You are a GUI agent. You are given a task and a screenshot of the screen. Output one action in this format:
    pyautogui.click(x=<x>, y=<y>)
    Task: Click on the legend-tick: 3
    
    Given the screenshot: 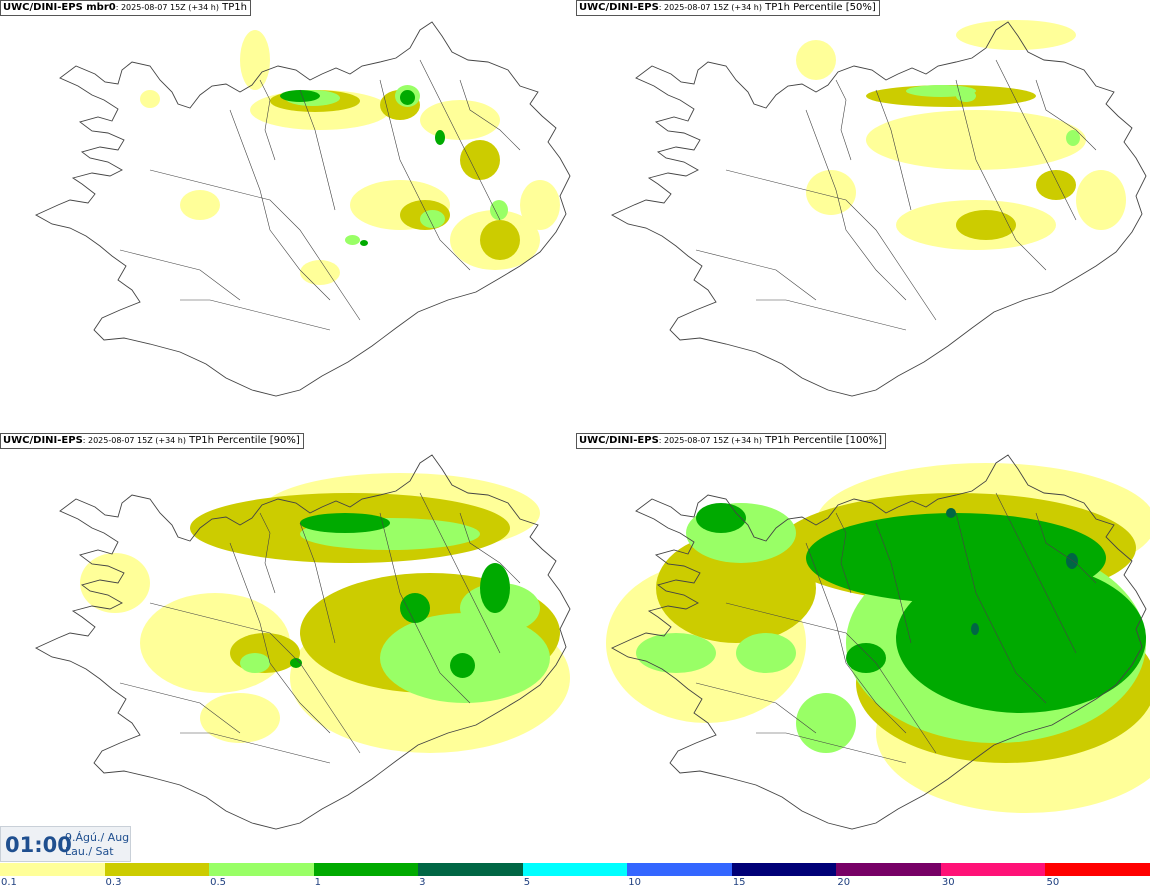 What is the action you would take?
    pyautogui.click(x=422, y=882)
    